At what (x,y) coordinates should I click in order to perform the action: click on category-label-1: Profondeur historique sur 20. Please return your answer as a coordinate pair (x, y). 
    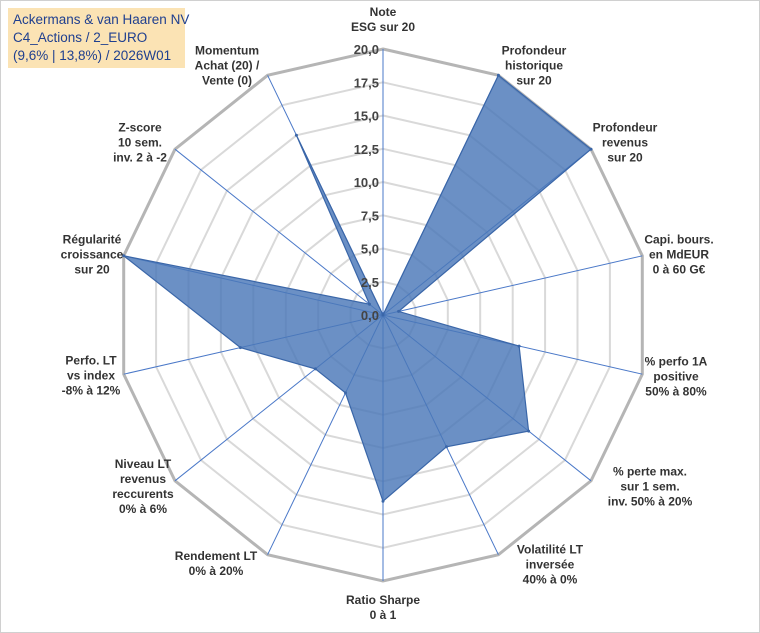
    Looking at the image, I should click on (534, 66).